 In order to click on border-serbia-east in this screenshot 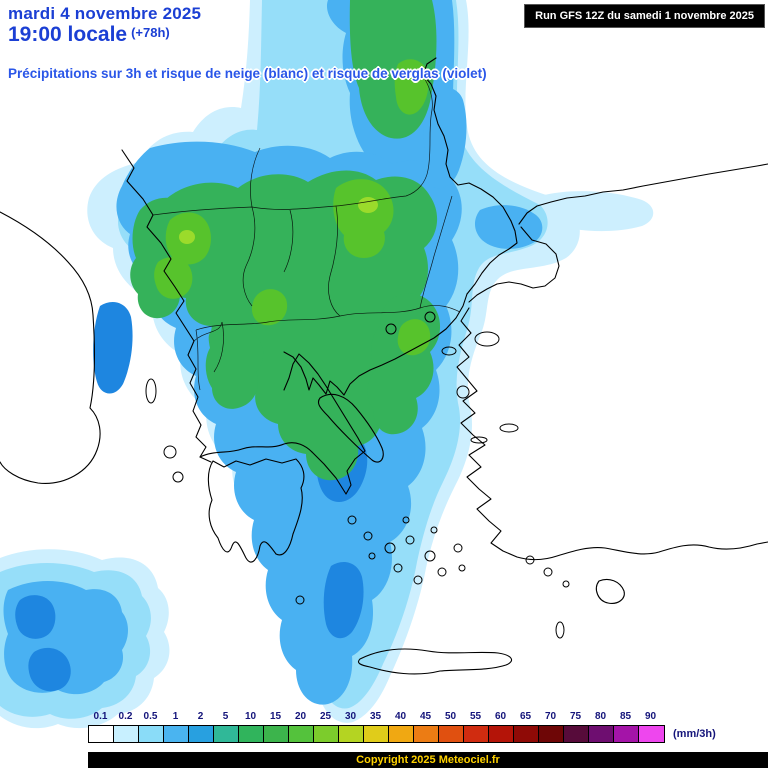, I will do `click(288, 241)`.